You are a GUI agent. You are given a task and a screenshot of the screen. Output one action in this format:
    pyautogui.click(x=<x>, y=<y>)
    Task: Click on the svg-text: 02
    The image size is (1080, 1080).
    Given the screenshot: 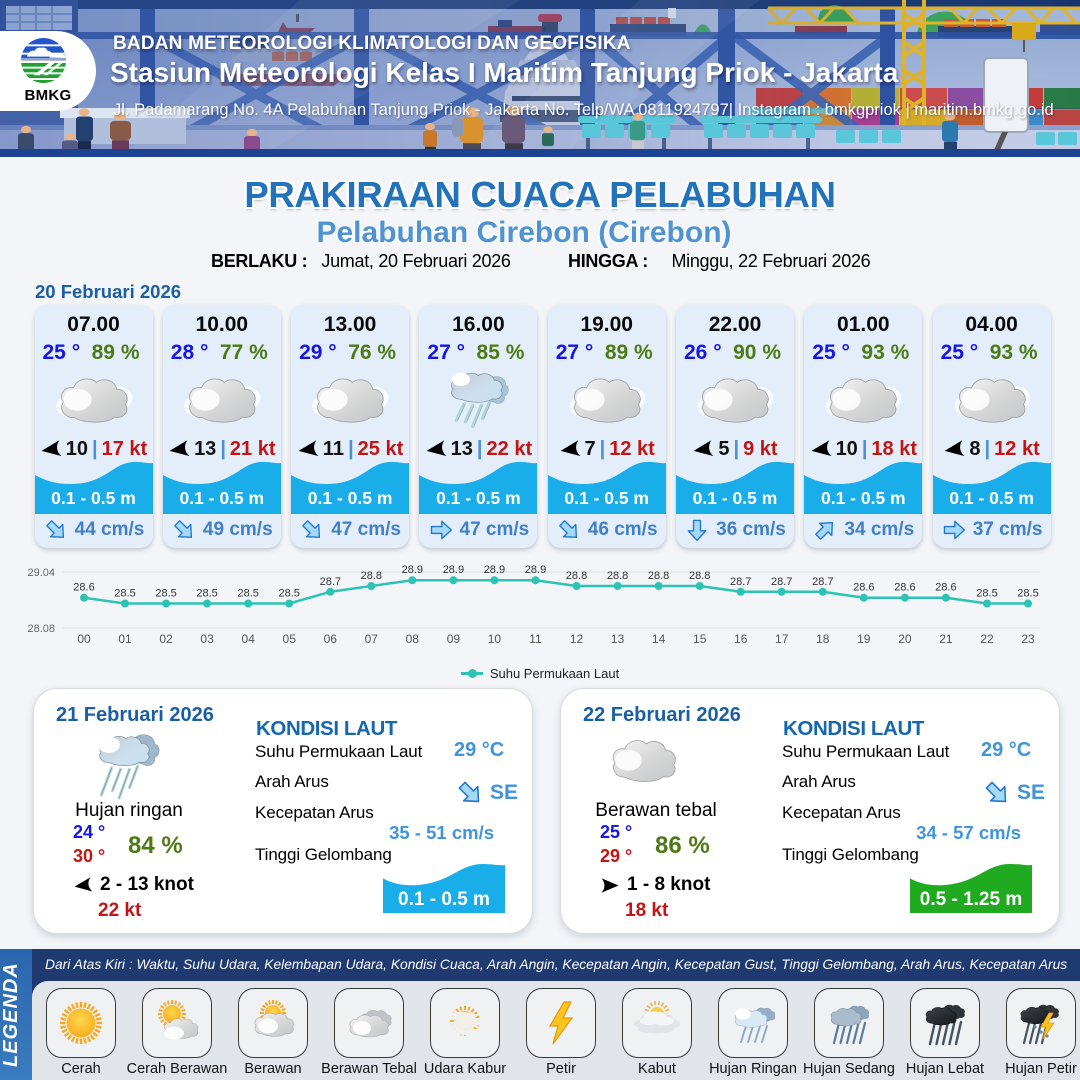 What is the action you would take?
    pyautogui.click(x=166, y=639)
    